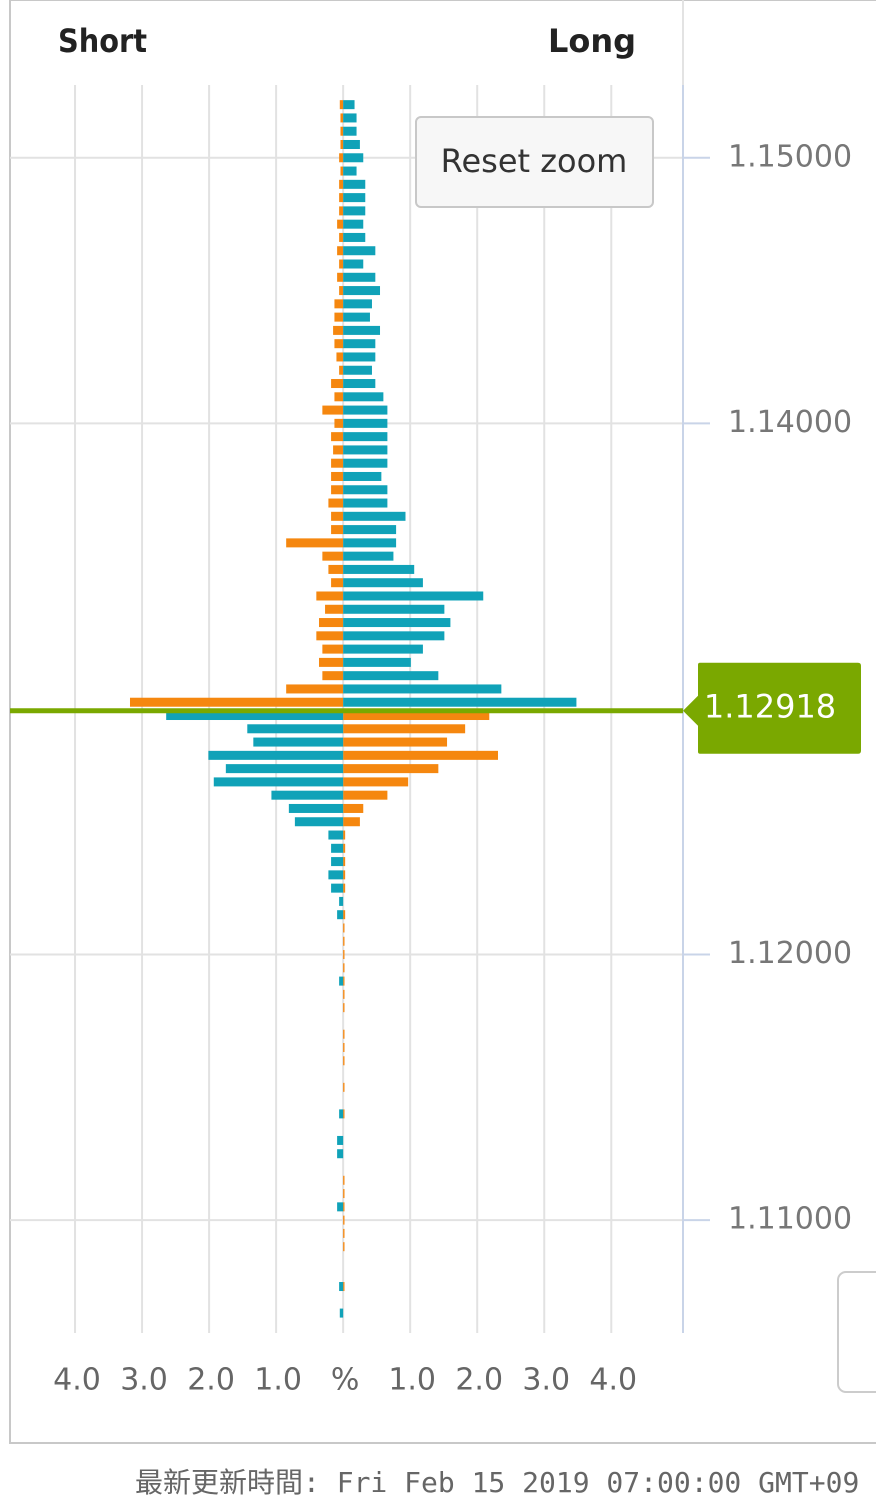 The width and height of the screenshot is (876, 1498). Describe the element at coordinates (770, 707) in the screenshot. I see `current-price-label: 1.12918` at that location.